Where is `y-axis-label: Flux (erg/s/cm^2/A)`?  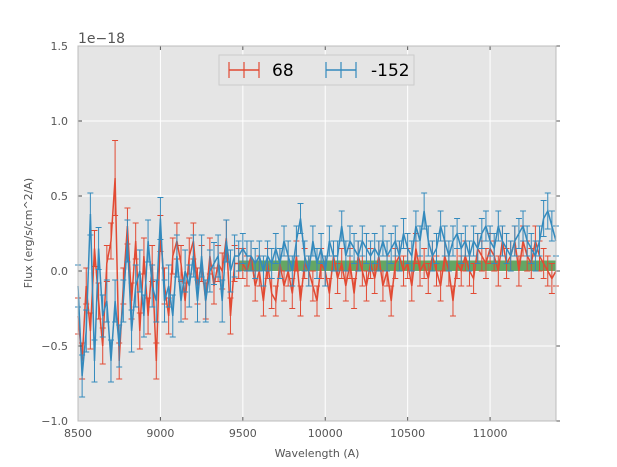 y-axis-label: Flux (erg/s/cm^2/A) is located at coordinates (28, 233).